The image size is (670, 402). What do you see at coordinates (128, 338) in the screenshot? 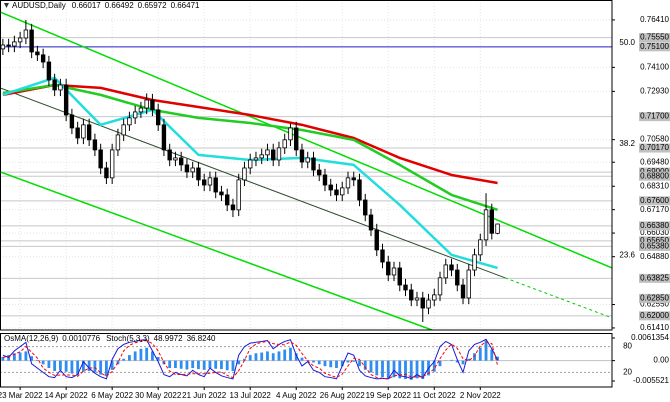
I see `stoch-name: Stoch(5,3,3)` at bounding box center [128, 338].